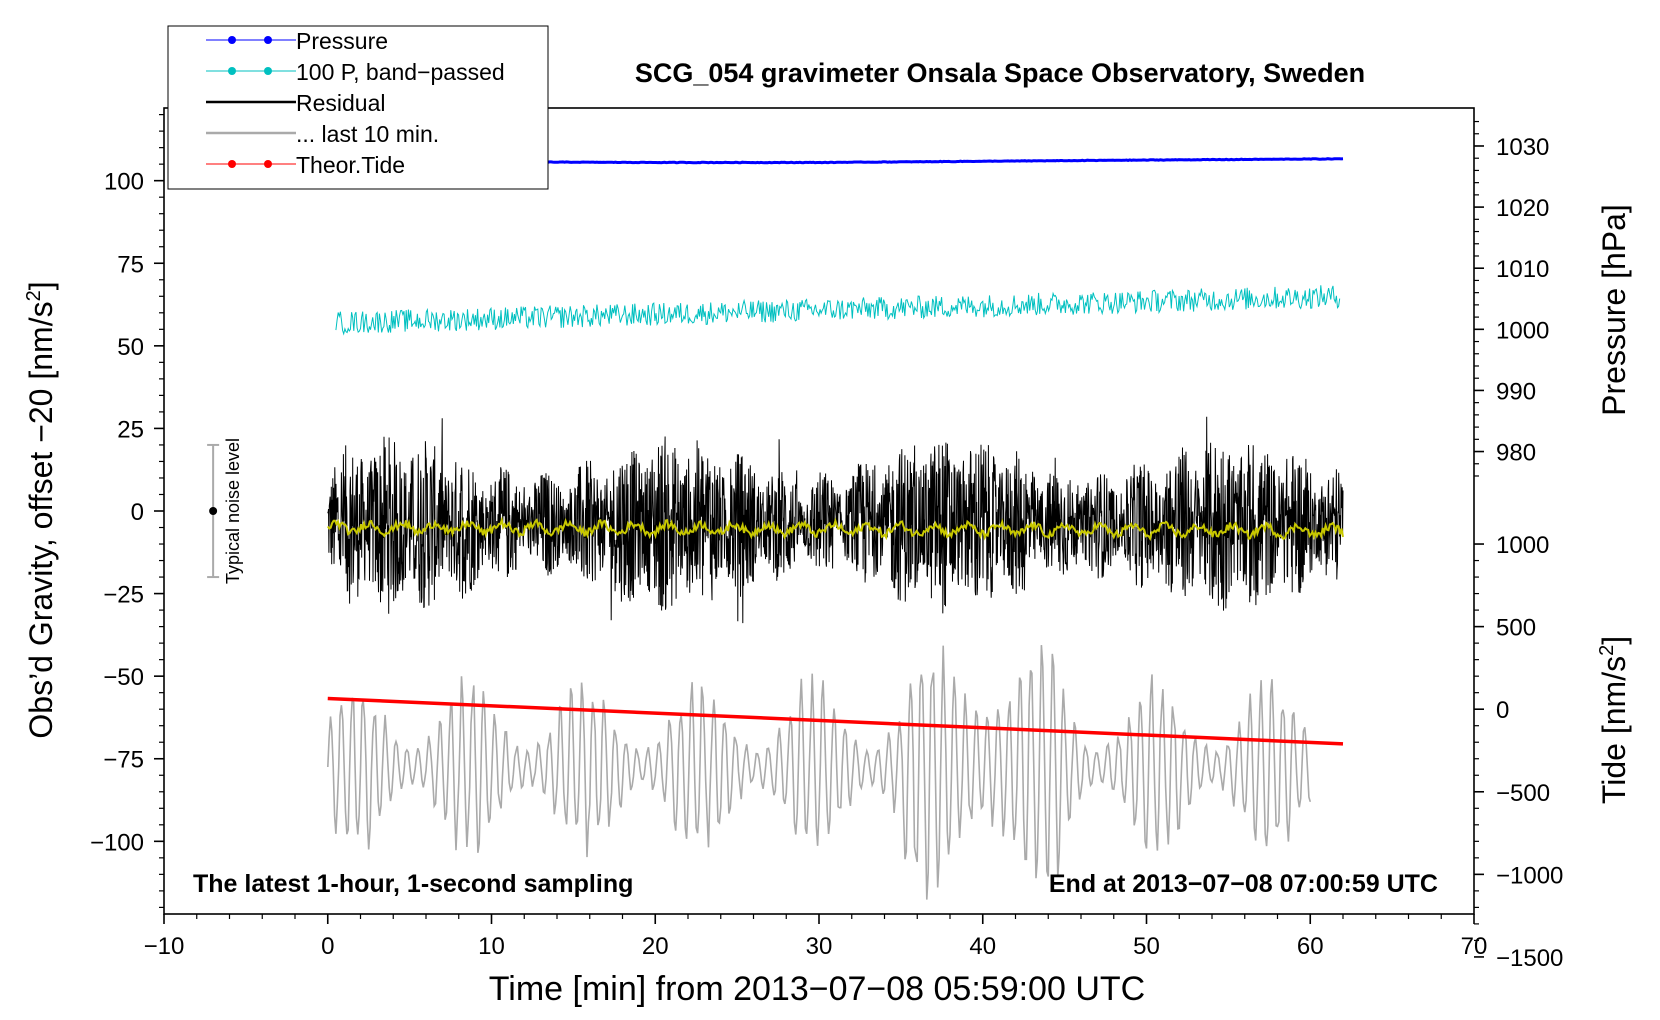  I want to click on y-left-tick-label: 50, so click(130, 347).